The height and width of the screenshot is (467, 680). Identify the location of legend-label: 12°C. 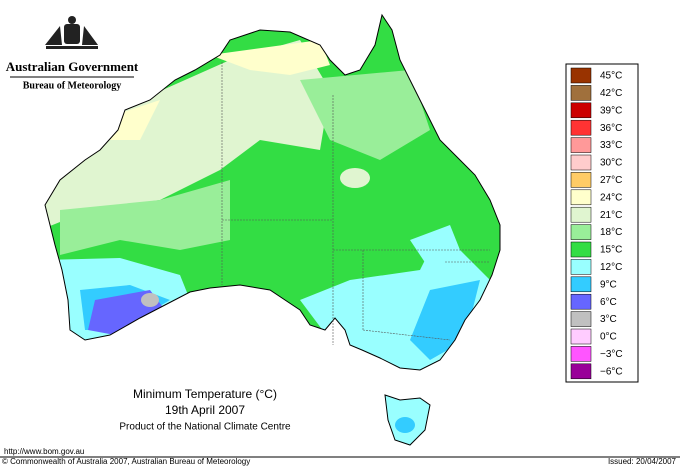
(611, 267).